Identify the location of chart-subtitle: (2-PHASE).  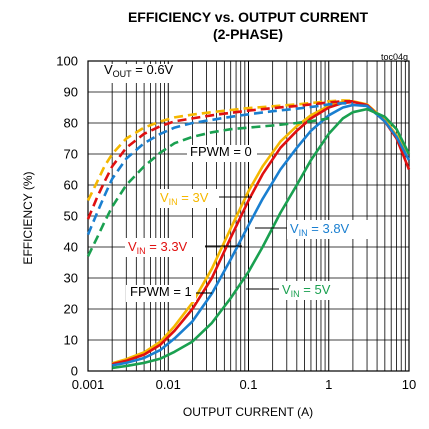
(248, 34).